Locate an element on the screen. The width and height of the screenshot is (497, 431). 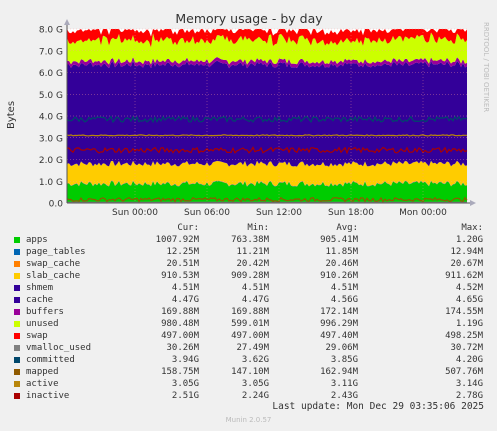
y-tick-label: 0.0 is located at coordinates (56, 205).